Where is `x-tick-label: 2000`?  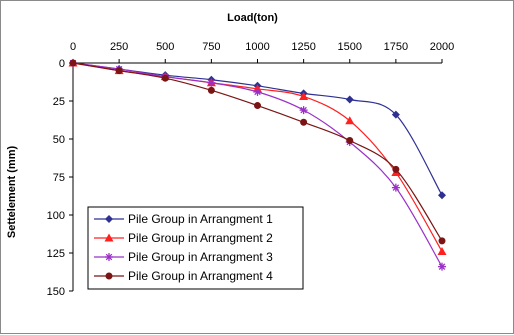
x-tick-label: 2000 is located at coordinates (442, 47).